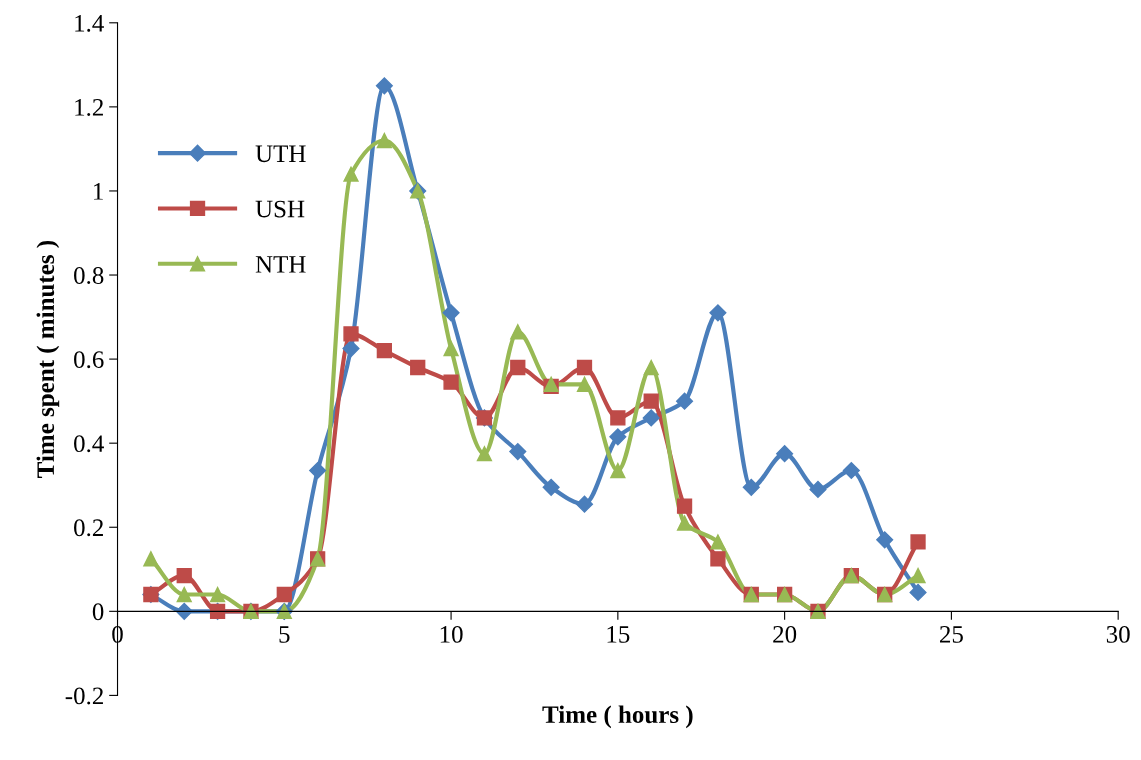 This screenshot has height=760, width=1141. I want to click on legend-label: UTH, so click(280, 154).